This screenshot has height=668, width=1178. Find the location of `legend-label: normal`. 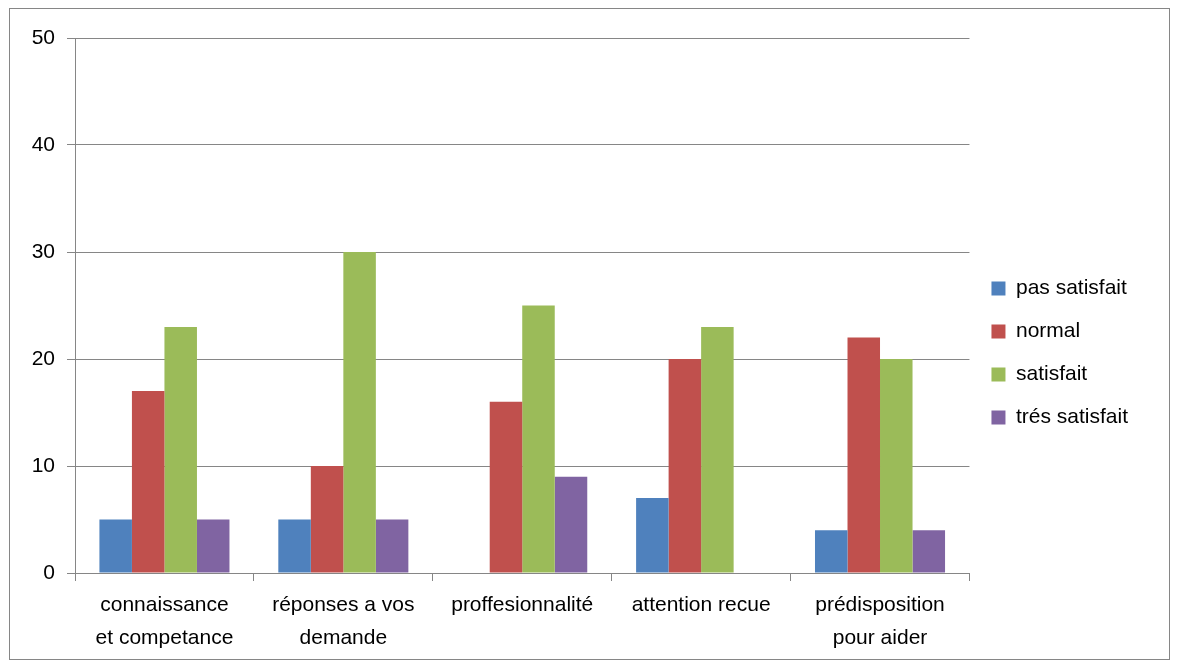

legend-label: normal is located at coordinates (1048, 330).